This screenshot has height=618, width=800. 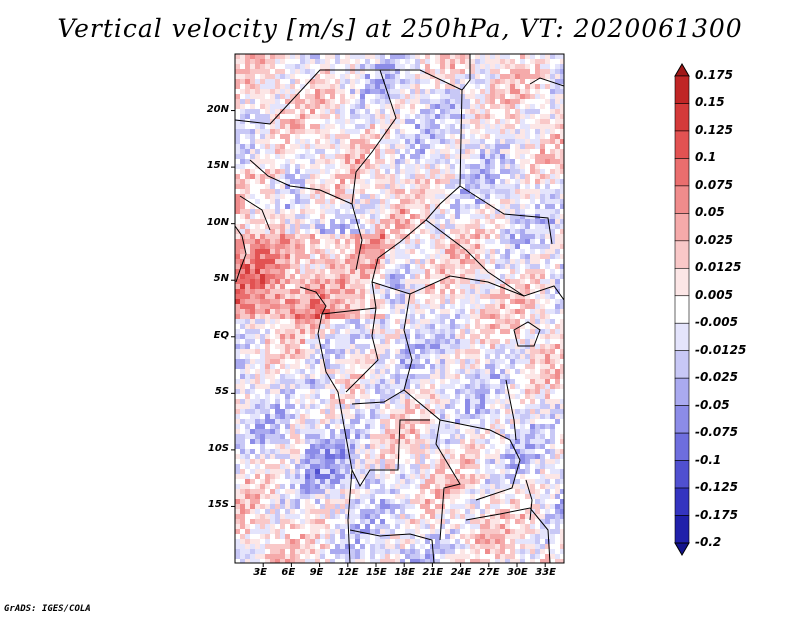 I want to click on lake-malawi, so click(x=529, y=500).